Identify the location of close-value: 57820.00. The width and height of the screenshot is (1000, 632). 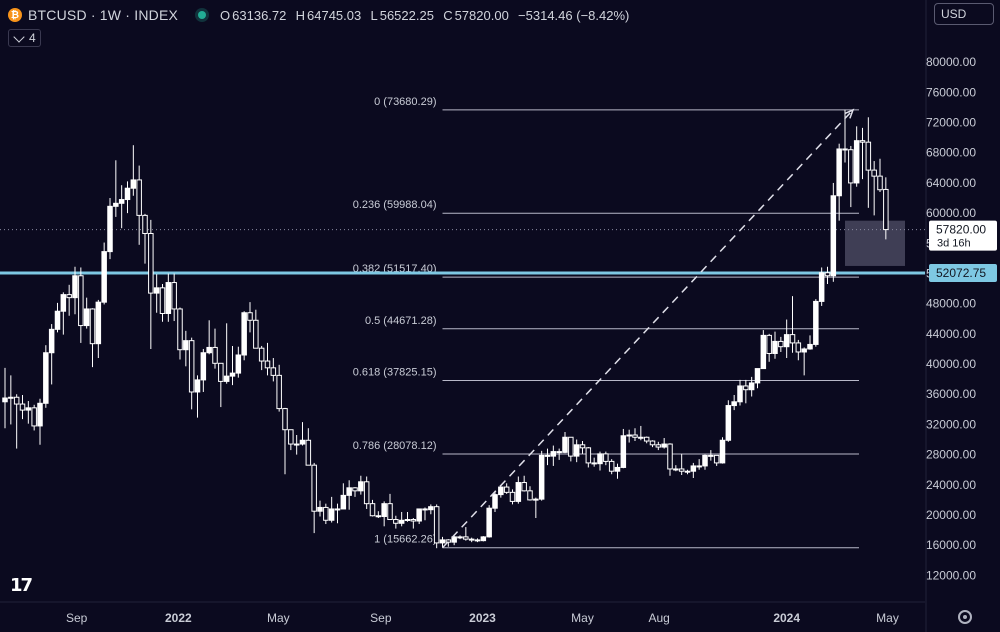
(481, 15).